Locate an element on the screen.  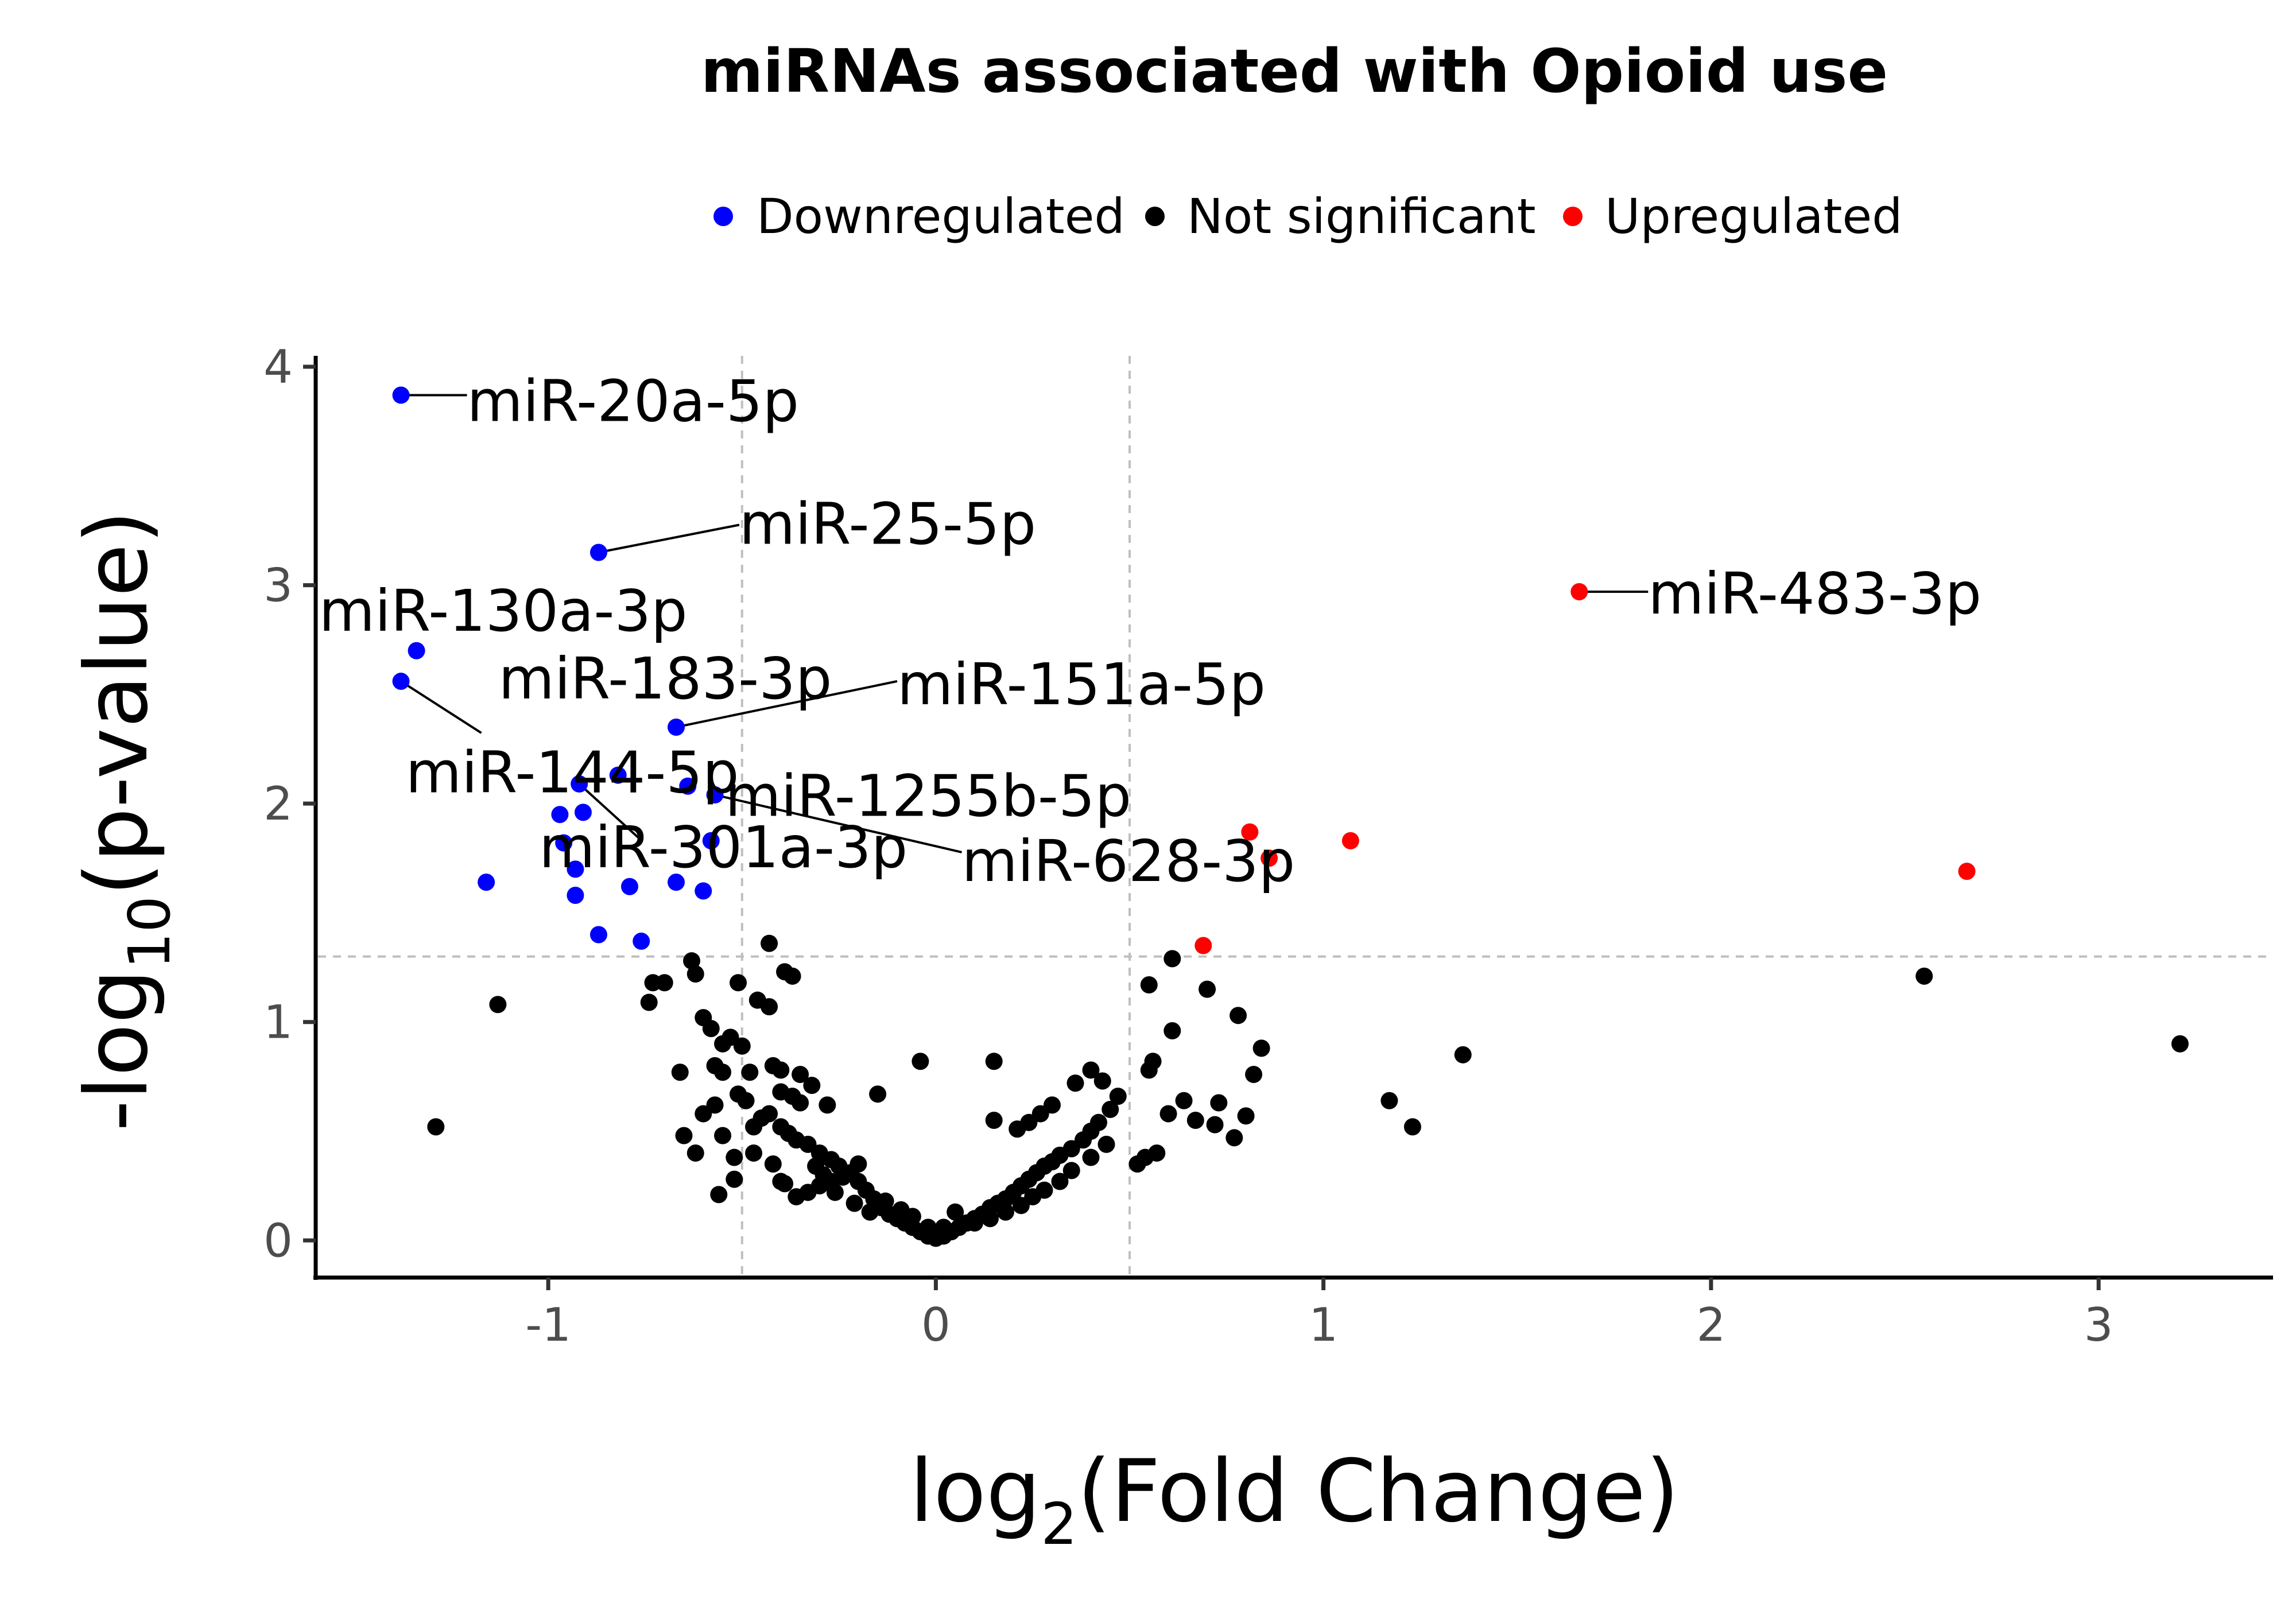
point-label: miR-1255b-5p is located at coordinates (928, 796).